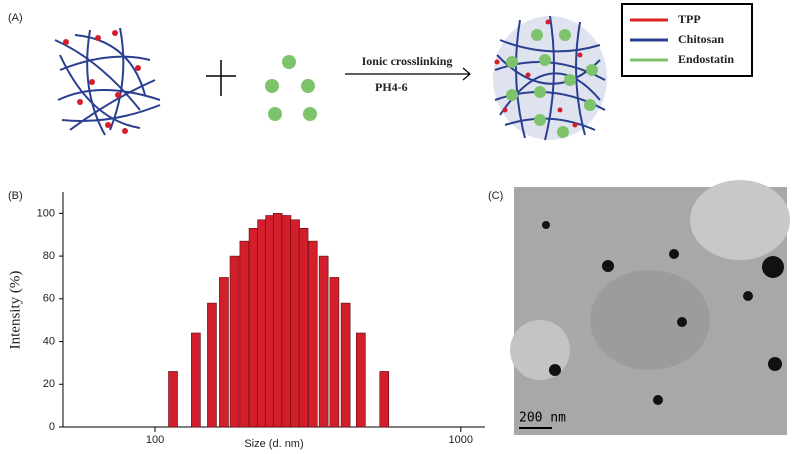 Image resolution: width=797 pixels, height=454 pixels. What do you see at coordinates (408, 74) in the screenshot?
I see `arrow` at bounding box center [408, 74].